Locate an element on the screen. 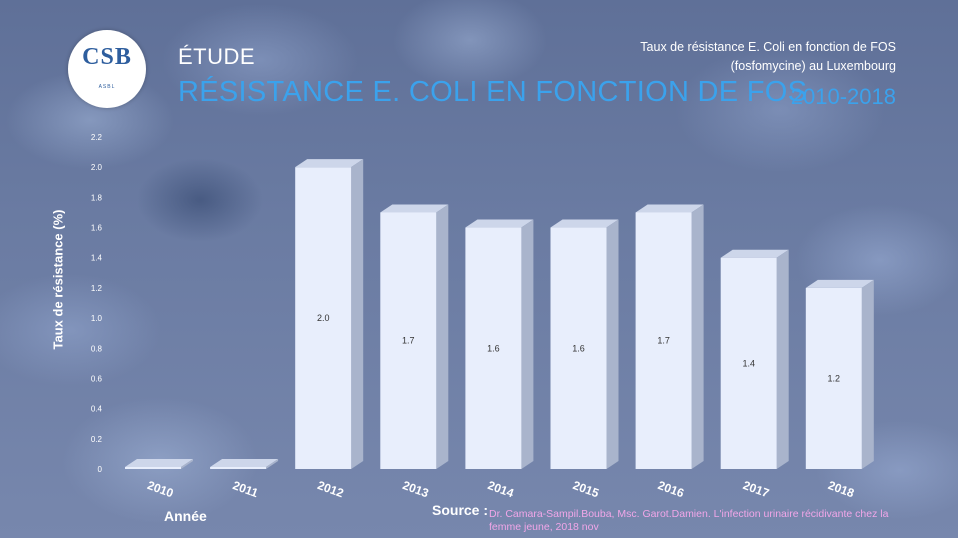 This screenshot has width=958, height=538. y-tick-label: 0 is located at coordinates (100, 469).